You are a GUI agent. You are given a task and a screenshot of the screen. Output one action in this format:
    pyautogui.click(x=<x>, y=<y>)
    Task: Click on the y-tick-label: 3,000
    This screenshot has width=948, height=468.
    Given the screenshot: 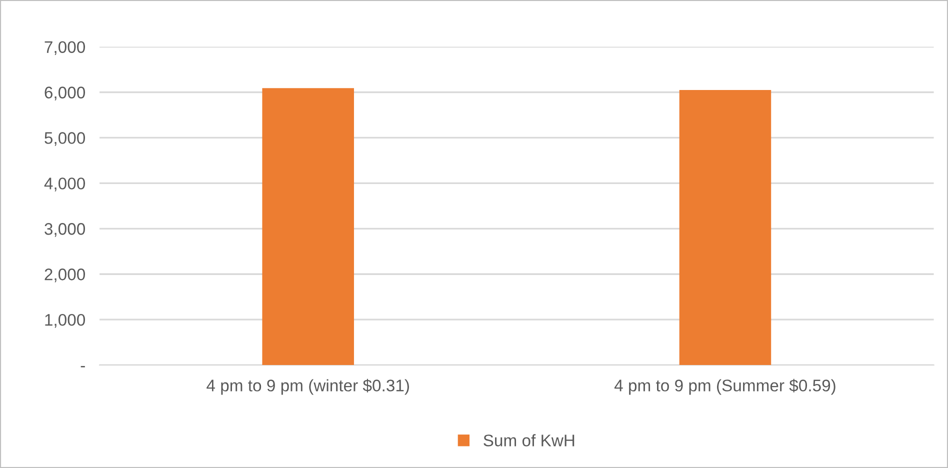 What is the action you would take?
    pyautogui.click(x=65, y=230)
    